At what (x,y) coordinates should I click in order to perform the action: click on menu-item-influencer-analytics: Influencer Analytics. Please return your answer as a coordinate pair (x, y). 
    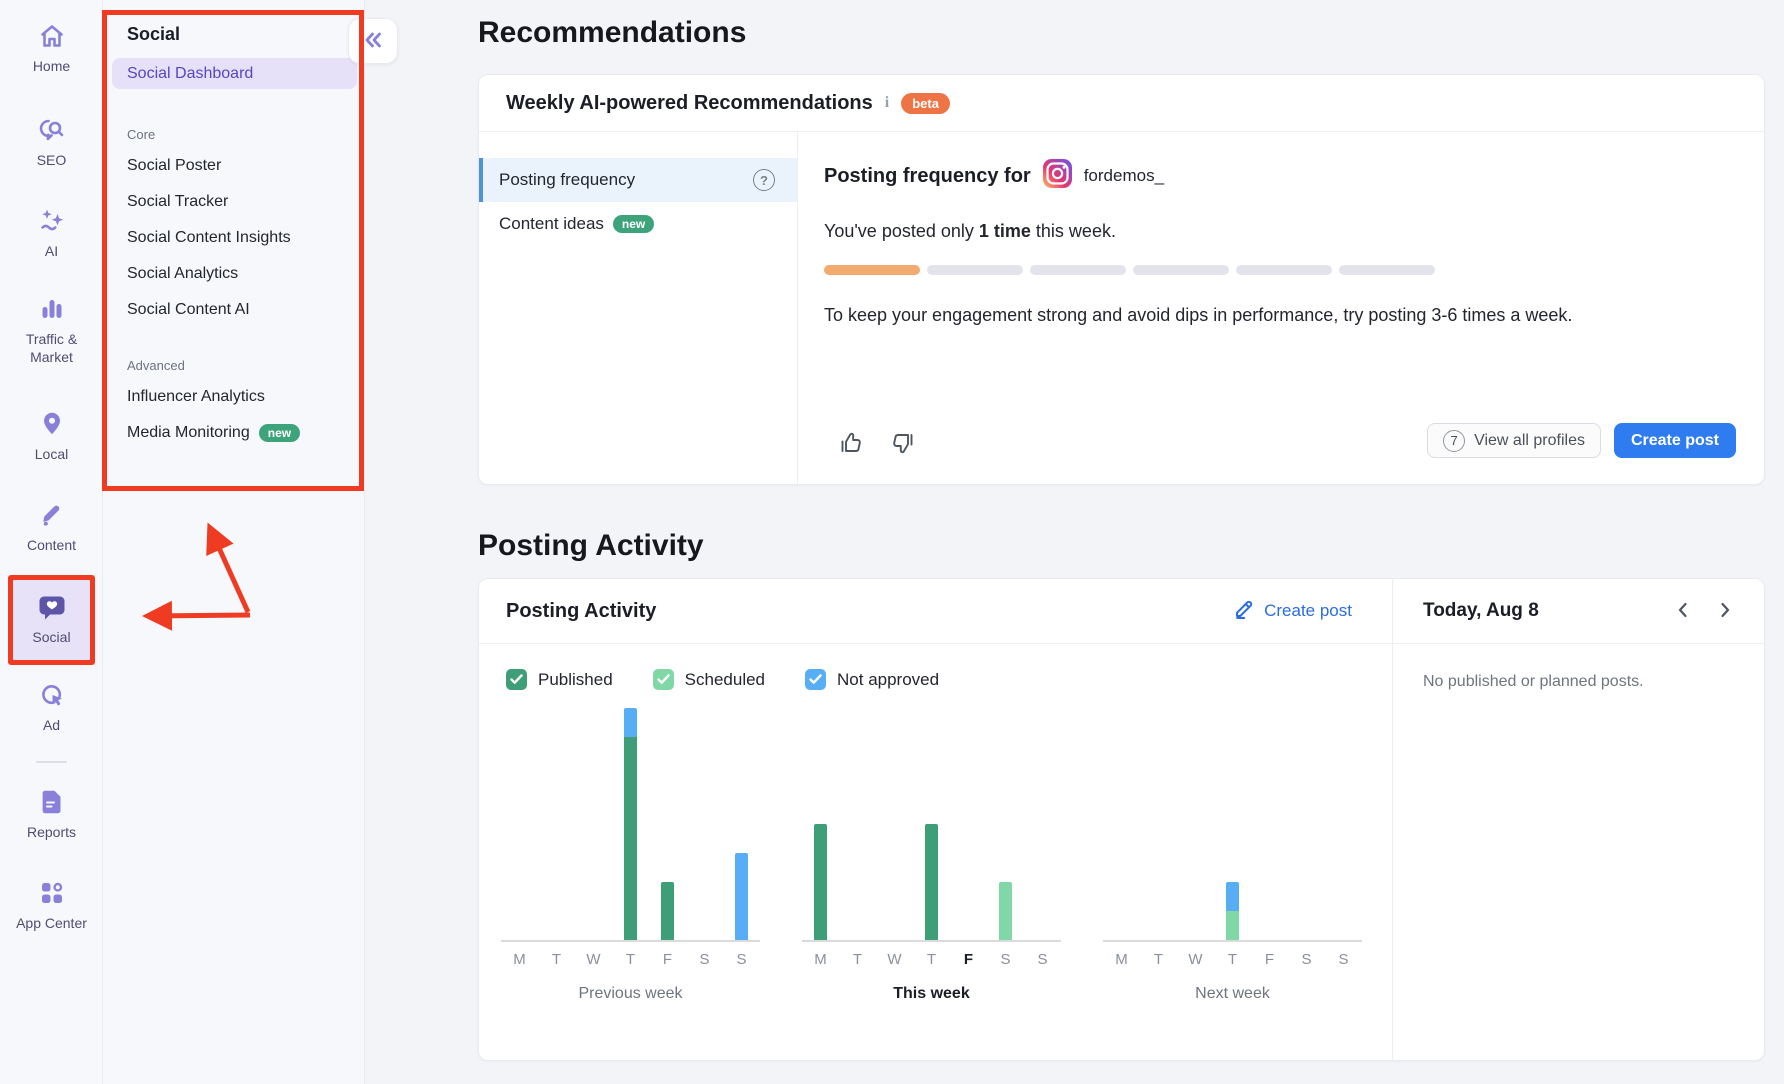
    Looking at the image, I should click on (196, 396).